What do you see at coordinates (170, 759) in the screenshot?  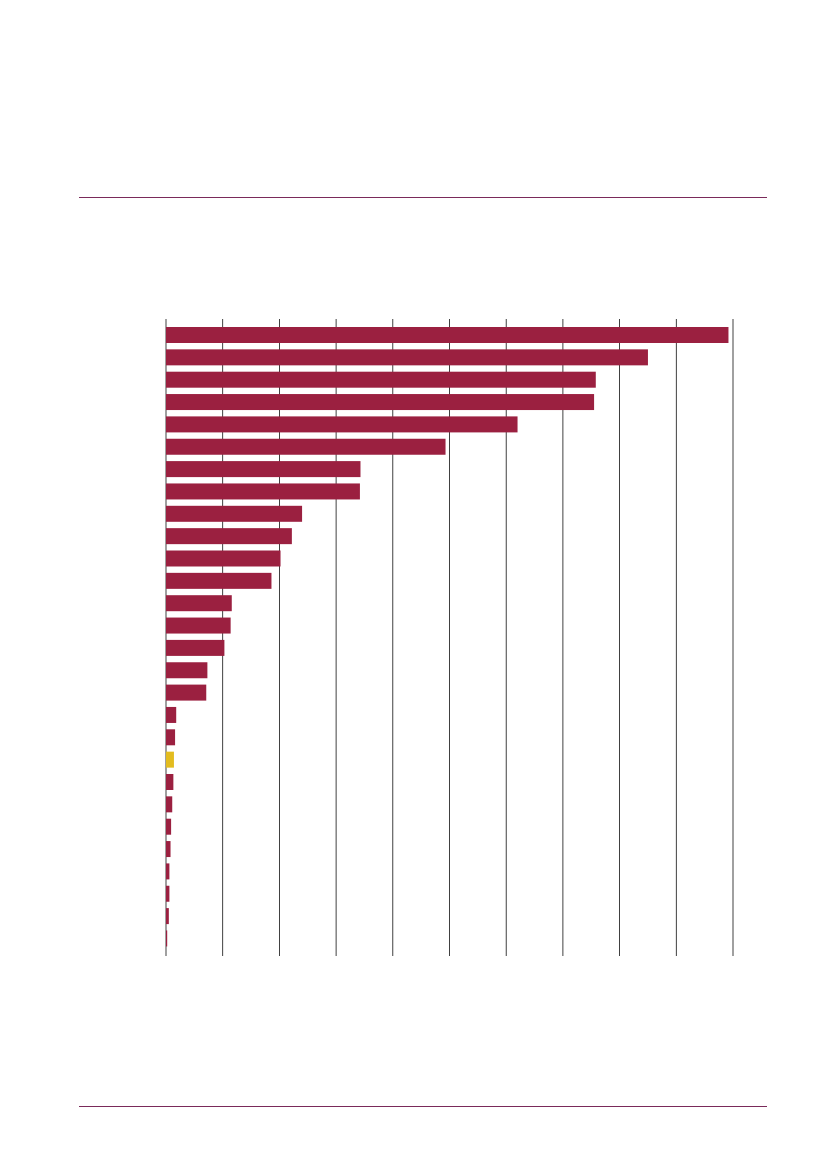 I see `bar-highlighted` at bounding box center [170, 759].